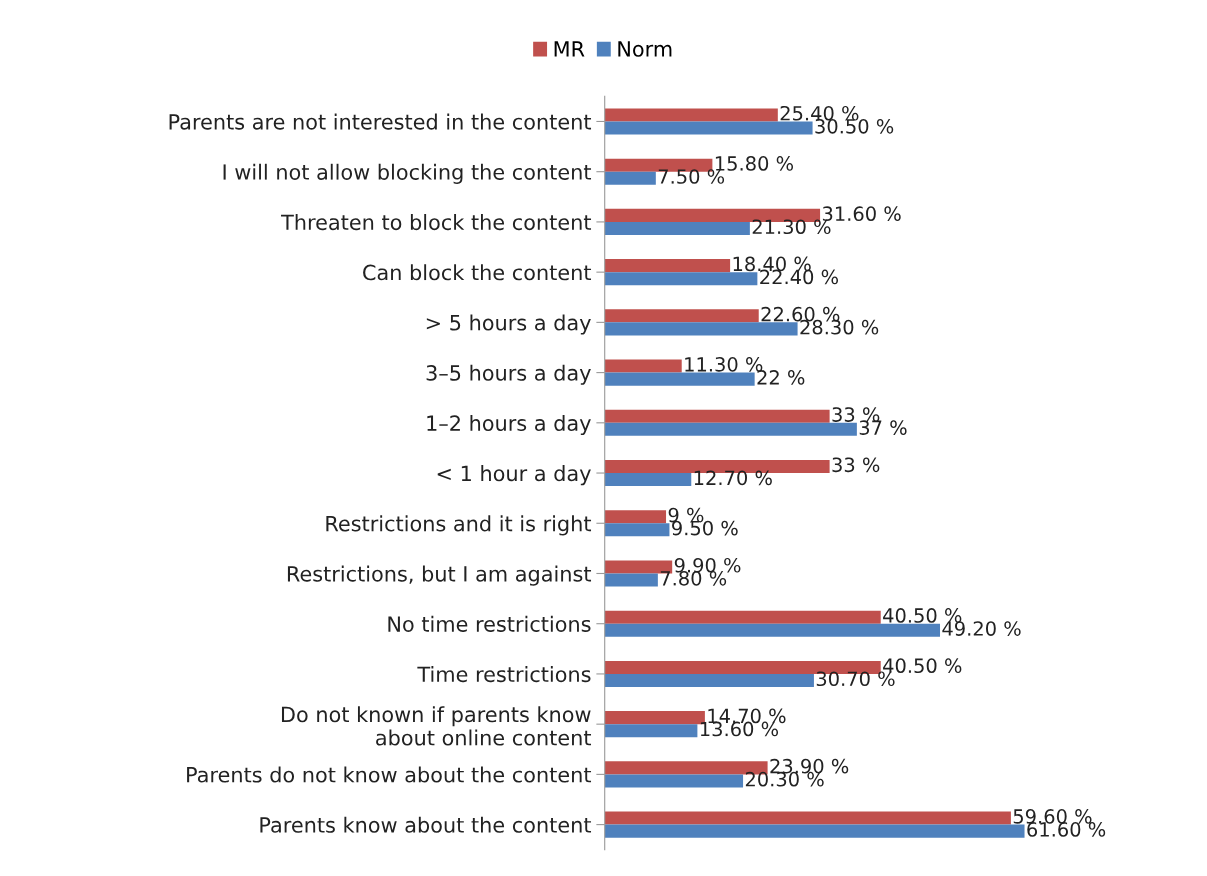 The image size is (1207, 876). Describe the element at coordinates (508, 374) in the screenshot. I see `y-tick-label: 3–5 hours a day` at that location.